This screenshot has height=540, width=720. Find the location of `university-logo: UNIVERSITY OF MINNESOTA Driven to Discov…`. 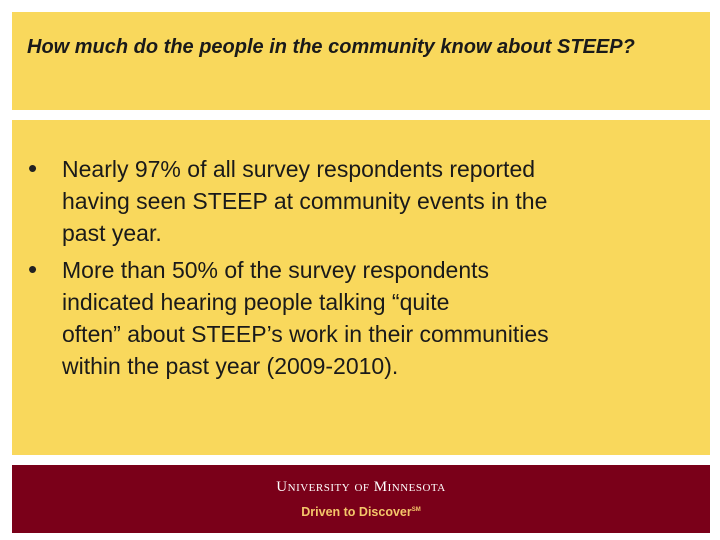

university-logo: UNIVERSITY OF MINNESOTA Driven to Discov… is located at coordinates (361, 499).